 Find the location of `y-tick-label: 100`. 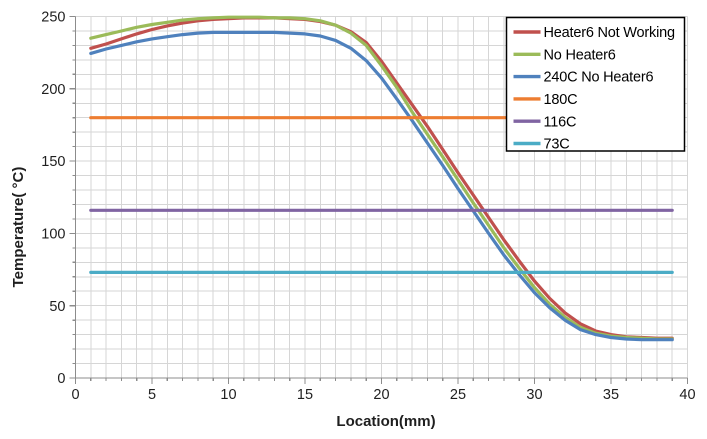

y-tick-label: 100 is located at coordinates (53, 234).